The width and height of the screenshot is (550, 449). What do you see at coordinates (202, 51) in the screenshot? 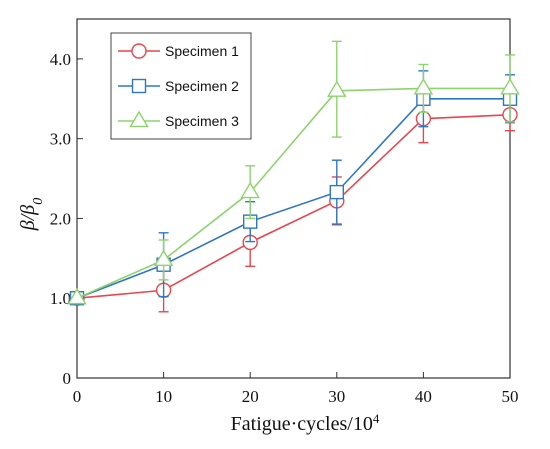
I see `legend-label: Specimen 1` at bounding box center [202, 51].